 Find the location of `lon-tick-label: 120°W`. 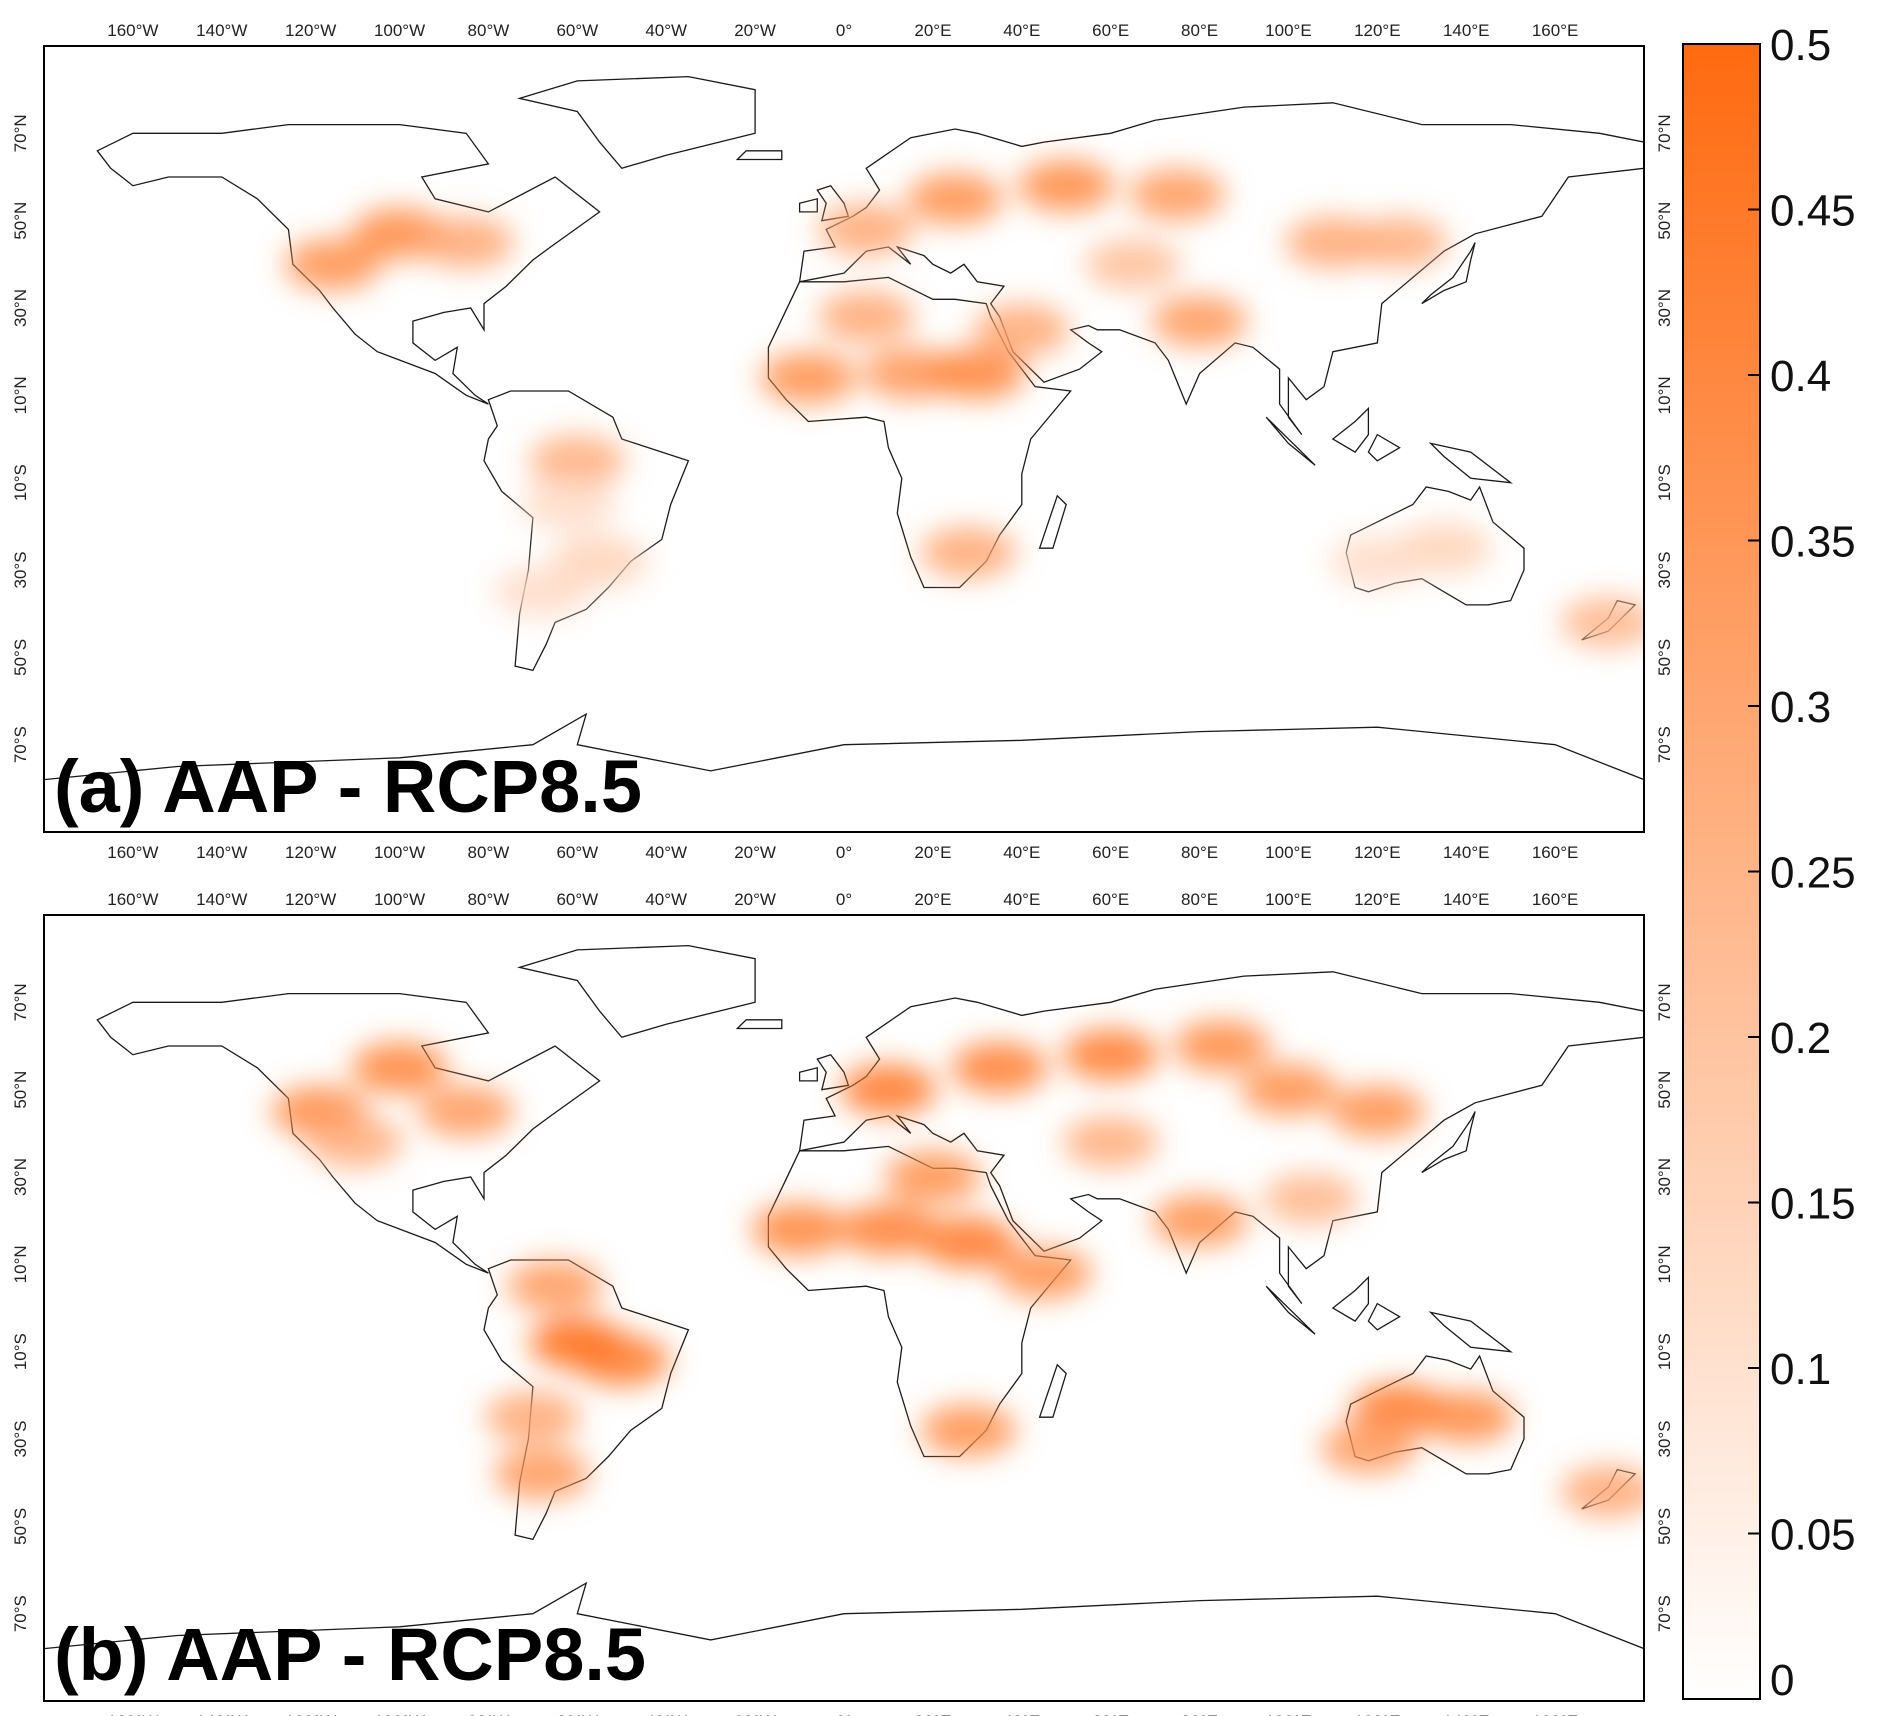

lon-tick-label: 120°W is located at coordinates (310, 899).